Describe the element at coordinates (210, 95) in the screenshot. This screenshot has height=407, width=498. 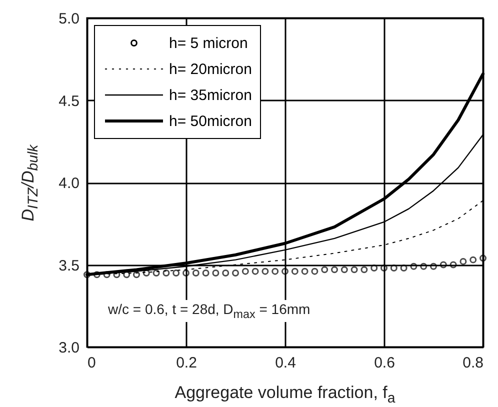
I see `legend-label: h= 35micron` at that location.